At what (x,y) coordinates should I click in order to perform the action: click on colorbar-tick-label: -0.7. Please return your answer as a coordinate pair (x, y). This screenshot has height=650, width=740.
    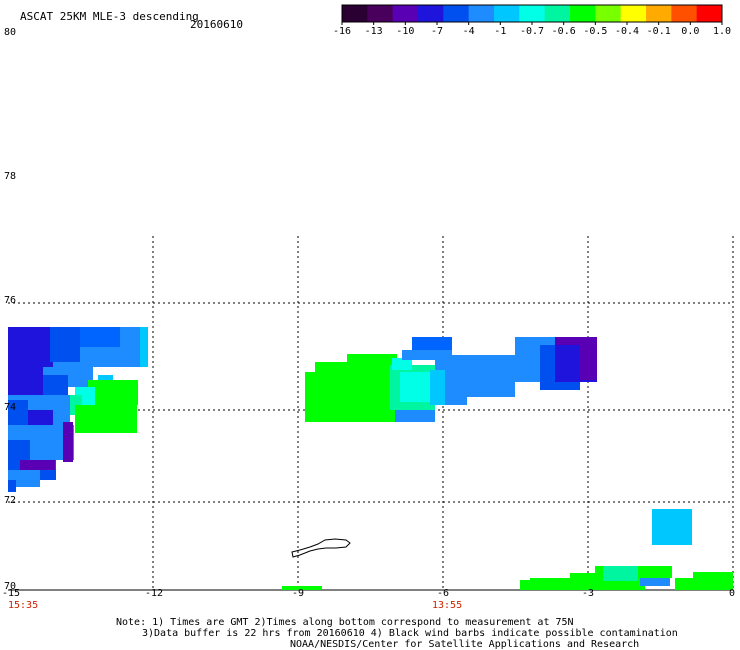
    Looking at the image, I should click on (532, 31).